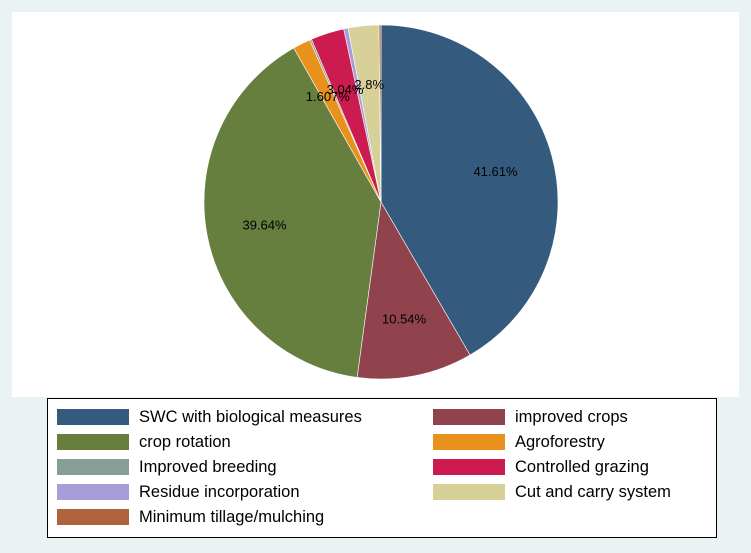 Image resolution: width=751 pixels, height=553 pixels. I want to click on legend-item: Cut and carry system, so click(552, 492).